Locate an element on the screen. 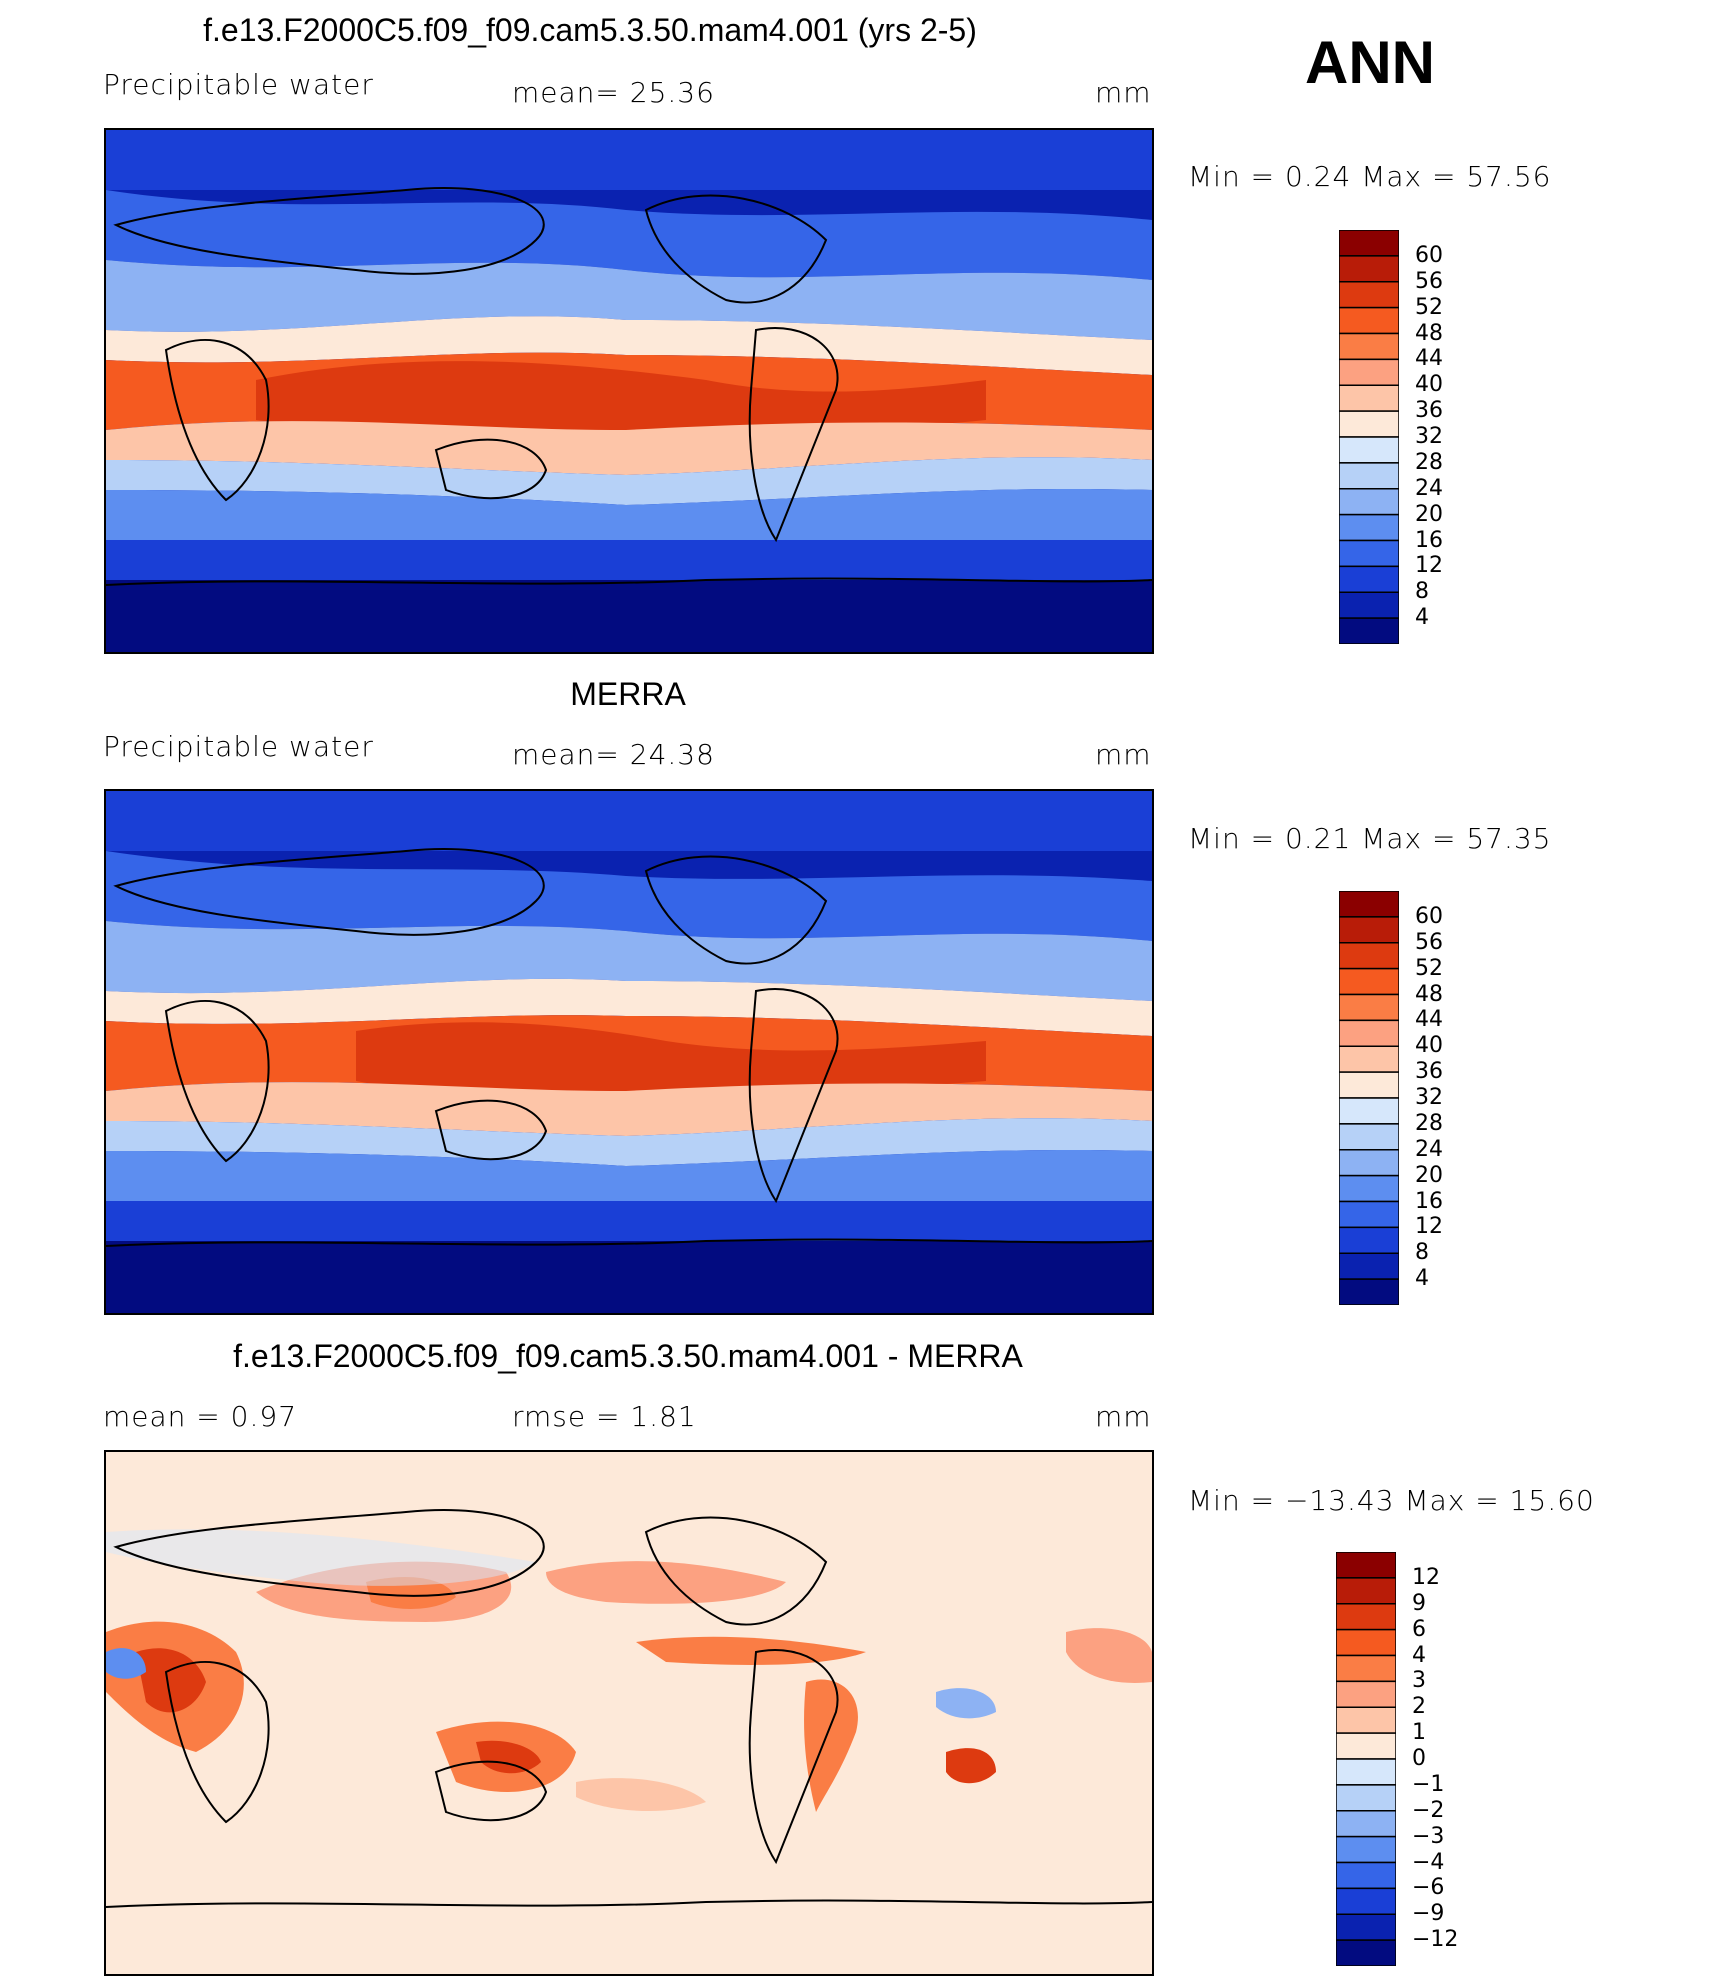  season-label: ANN is located at coordinates (1370, 62).